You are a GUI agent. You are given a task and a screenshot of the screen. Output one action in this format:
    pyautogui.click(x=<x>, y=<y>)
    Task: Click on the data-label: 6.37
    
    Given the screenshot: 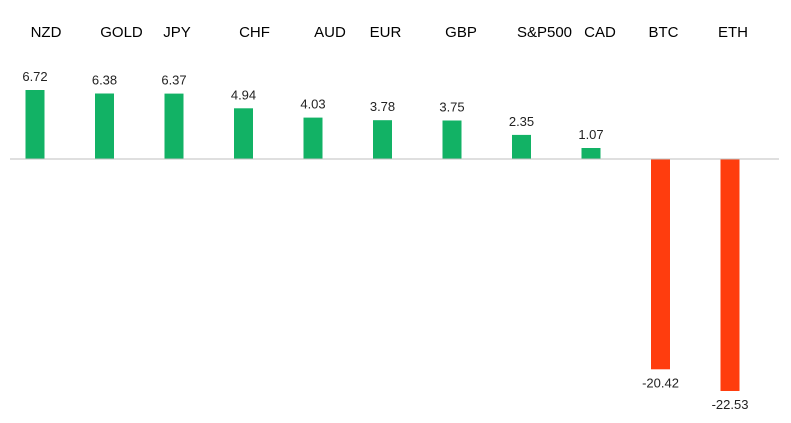 What is the action you would take?
    pyautogui.click(x=173, y=80)
    